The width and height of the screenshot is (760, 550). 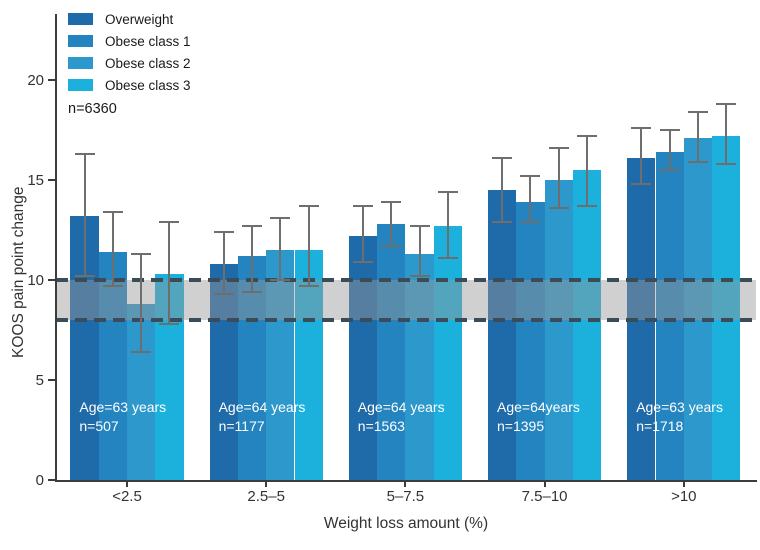 I want to click on legend-label: Obese class 2, so click(x=148, y=63).